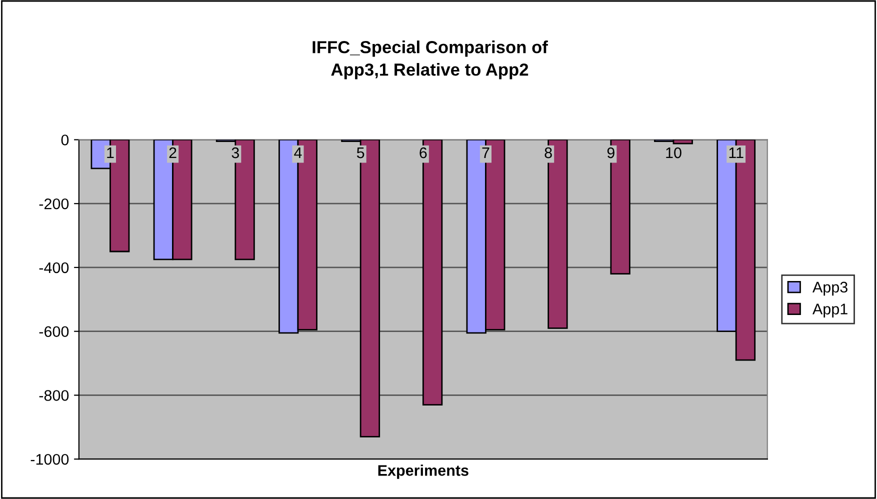 The height and width of the screenshot is (499, 877). Describe the element at coordinates (830, 311) in the screenshot. I see `legend-label: App1` at that location.